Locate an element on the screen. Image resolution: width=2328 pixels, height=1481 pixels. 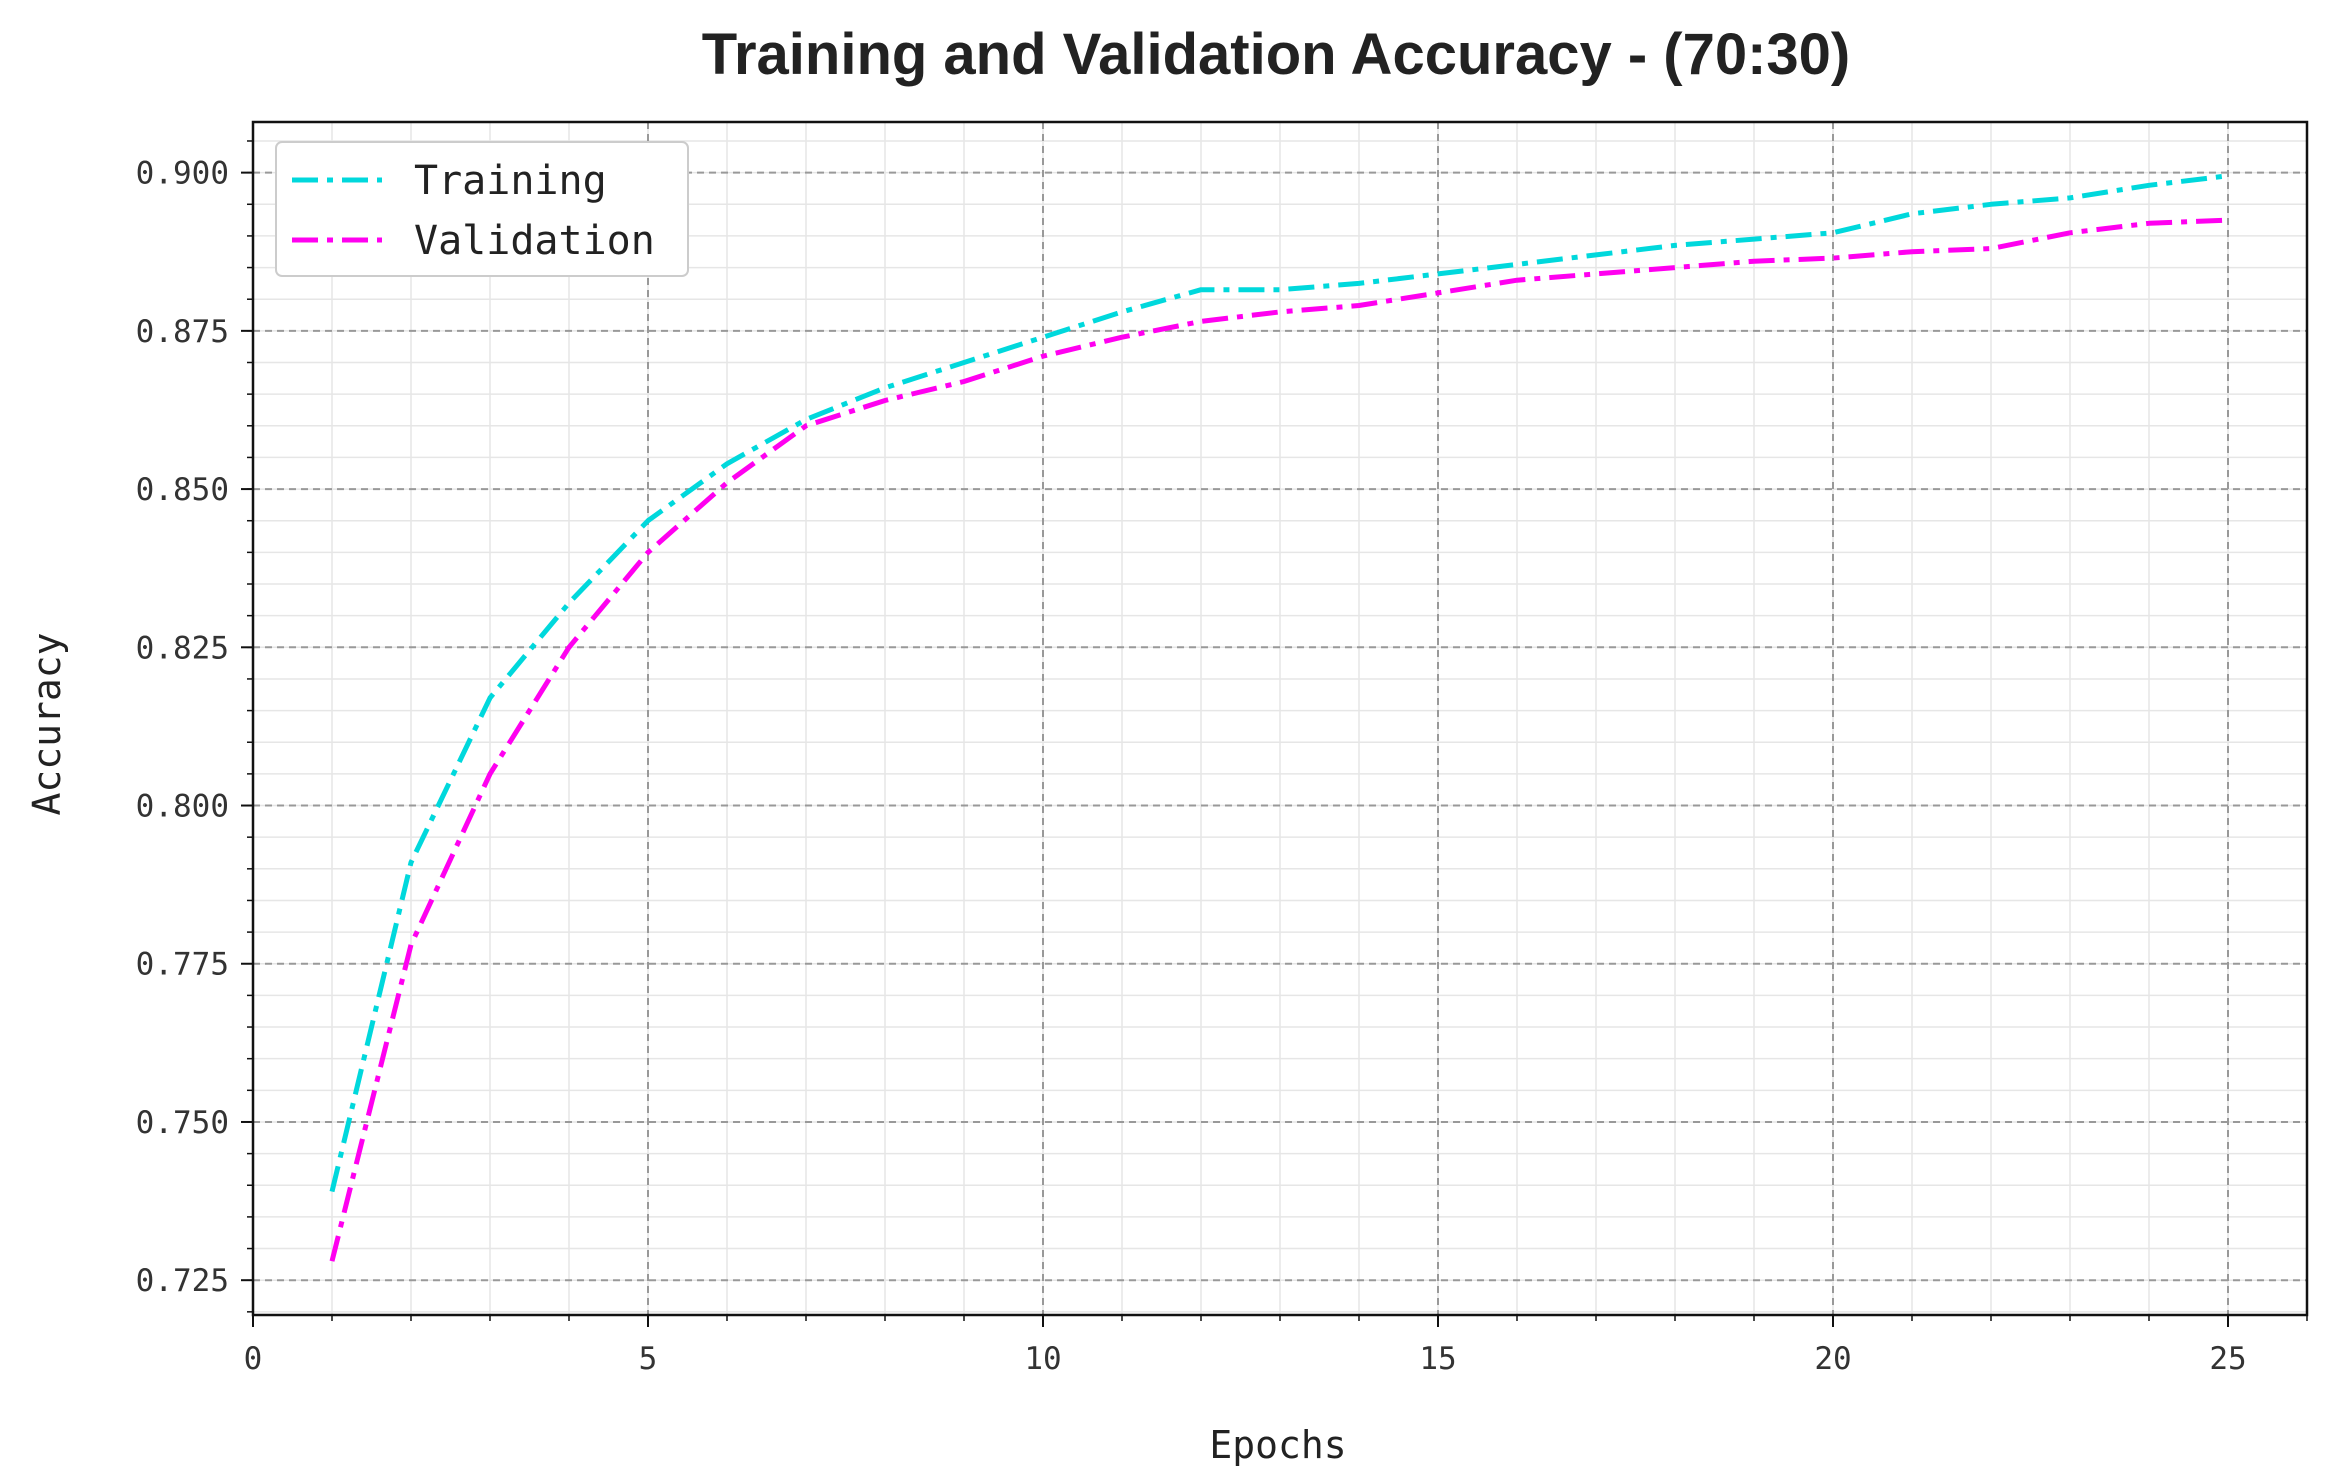
y-tick-labels: 0.725 0.750 0.775 0.800 0.825 0.850 0.875 0.900 is located at coordinates (182, 728).